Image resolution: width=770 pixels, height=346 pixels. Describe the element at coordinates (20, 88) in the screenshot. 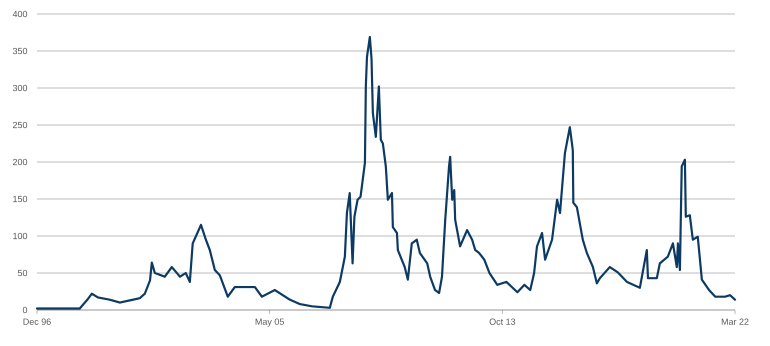

I see `y-tick-label: 300` at that location.